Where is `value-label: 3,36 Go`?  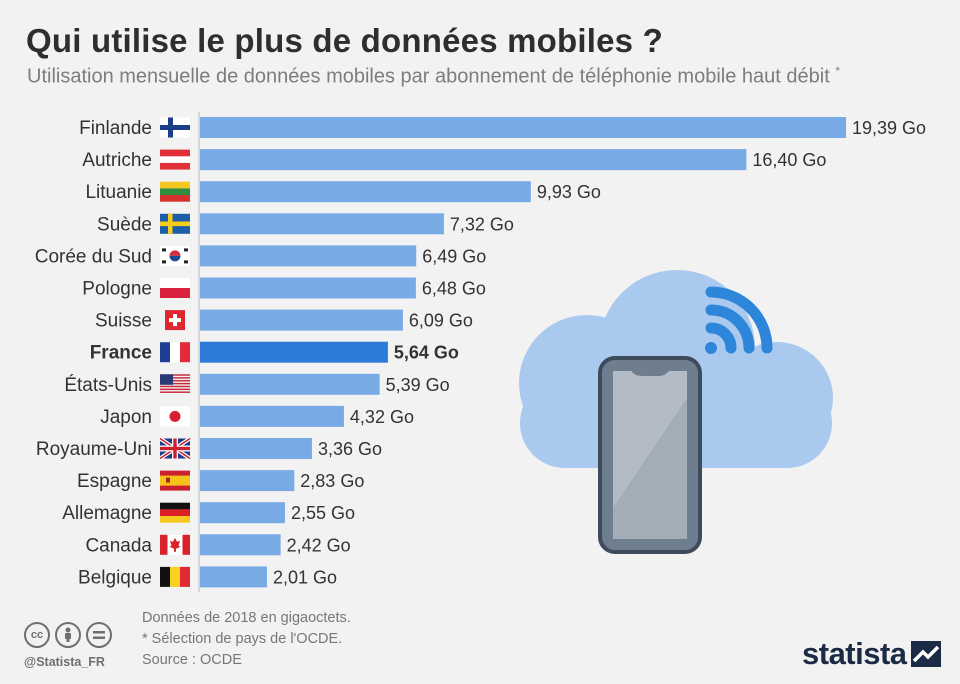
value-label: 3,36 Go is located at coordinates (350, 449).